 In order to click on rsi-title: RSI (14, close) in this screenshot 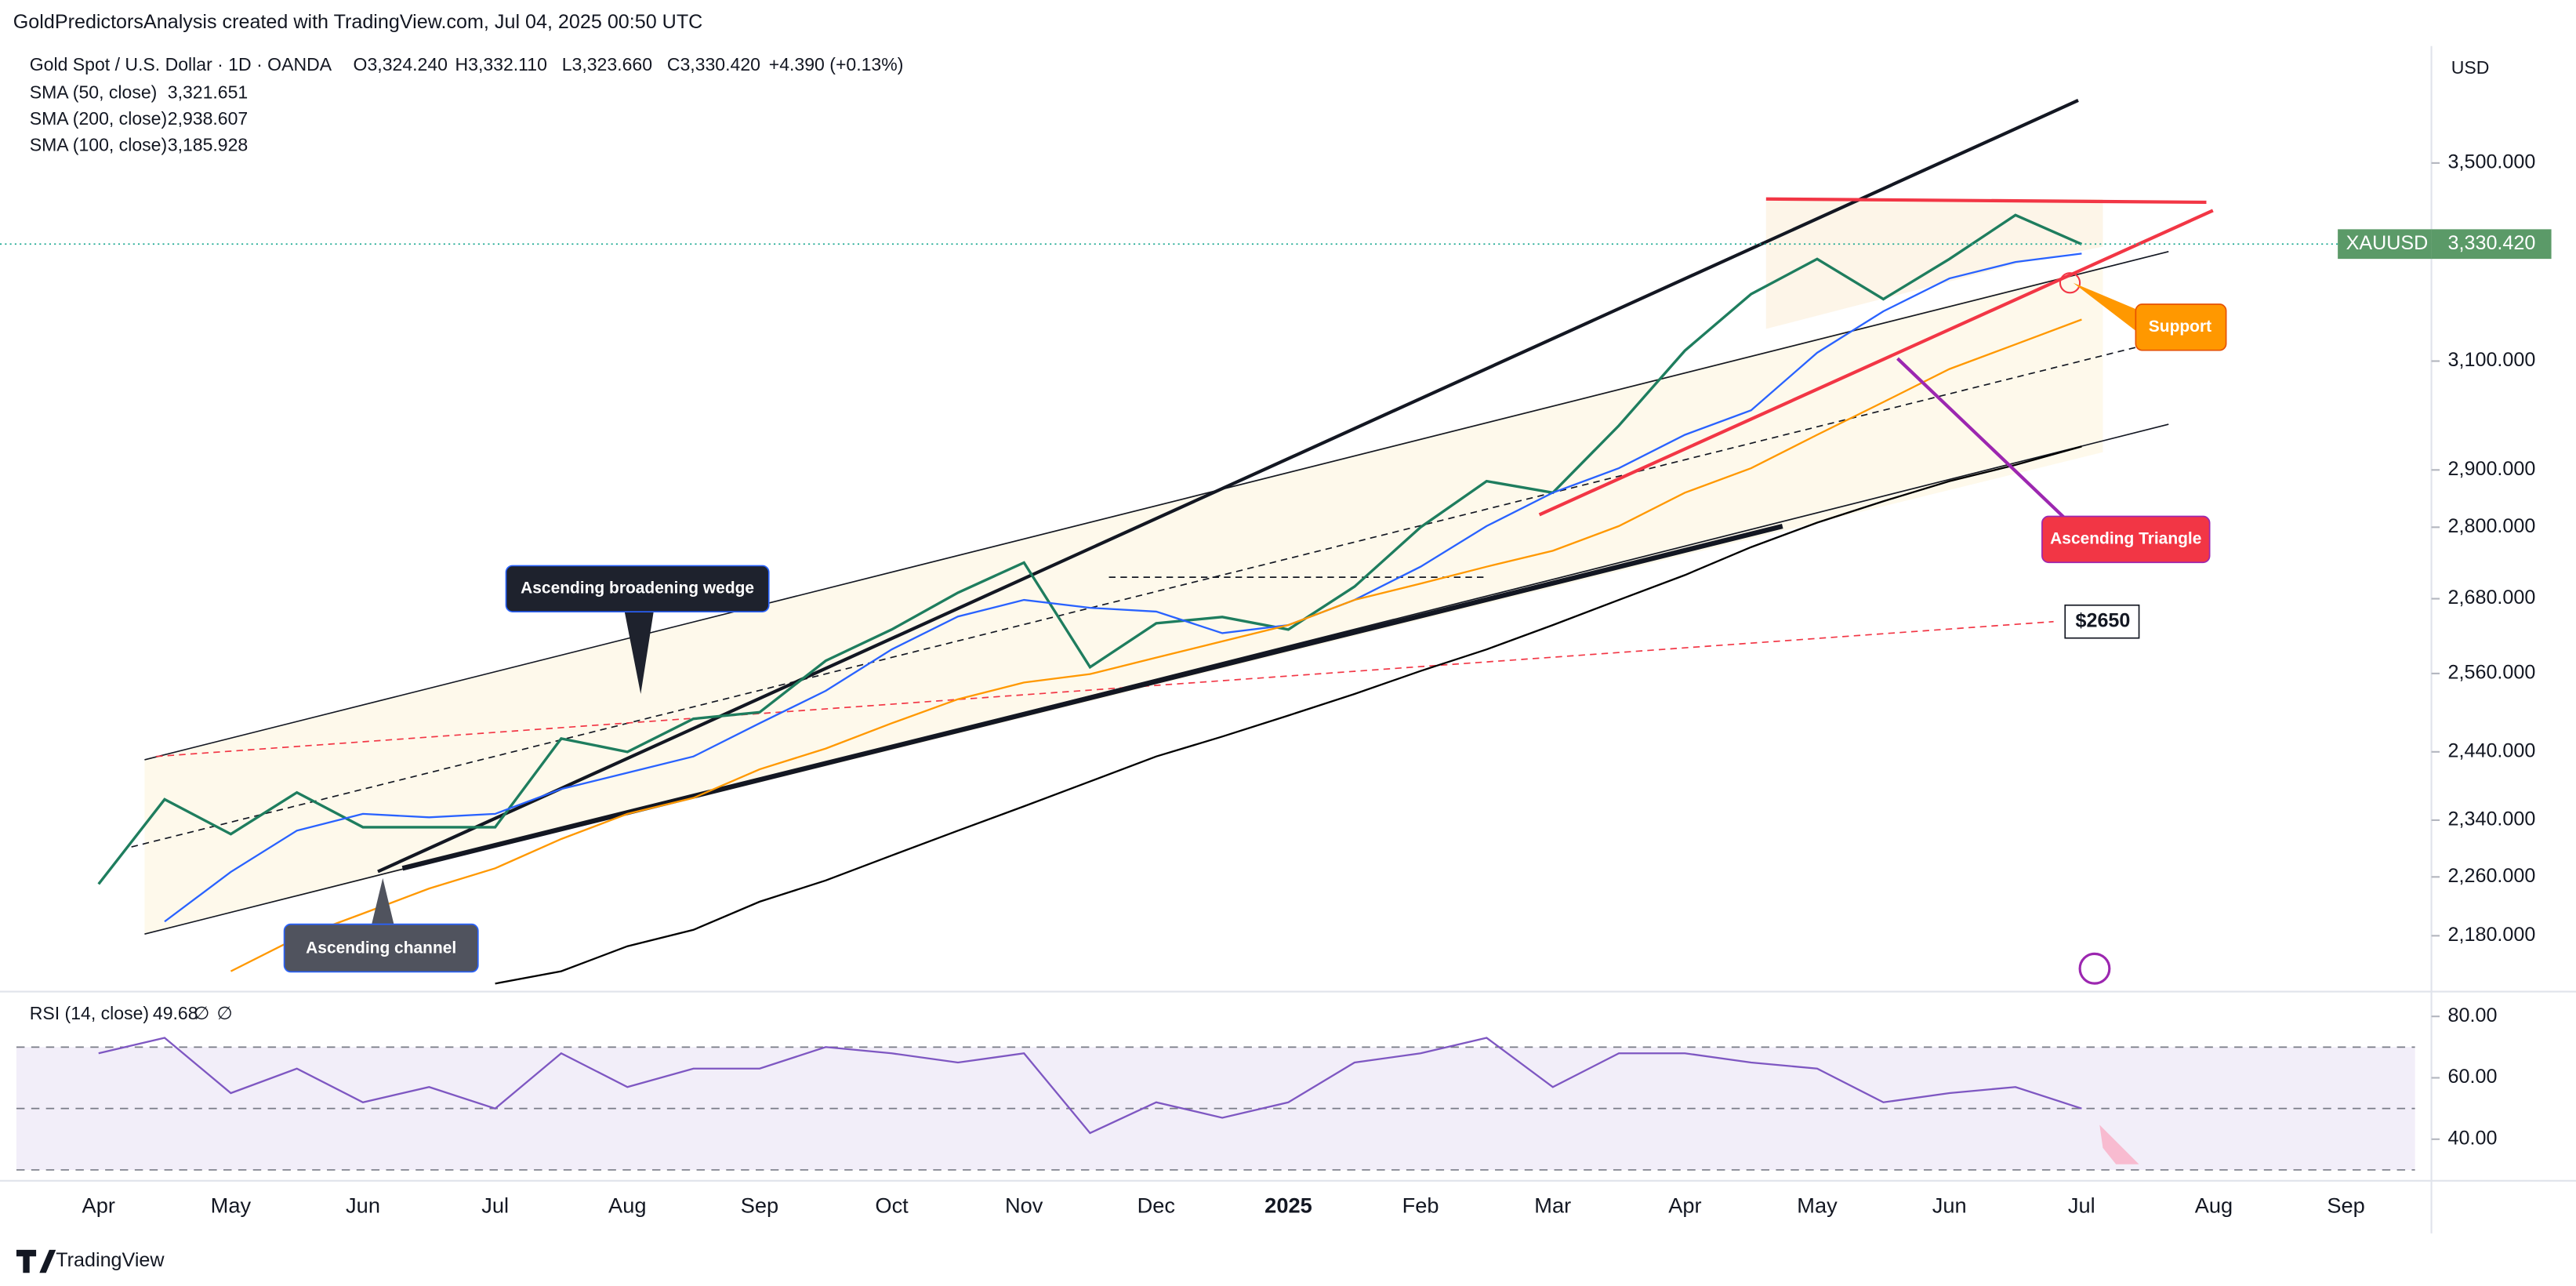, I will do `click(89, 1013)`.